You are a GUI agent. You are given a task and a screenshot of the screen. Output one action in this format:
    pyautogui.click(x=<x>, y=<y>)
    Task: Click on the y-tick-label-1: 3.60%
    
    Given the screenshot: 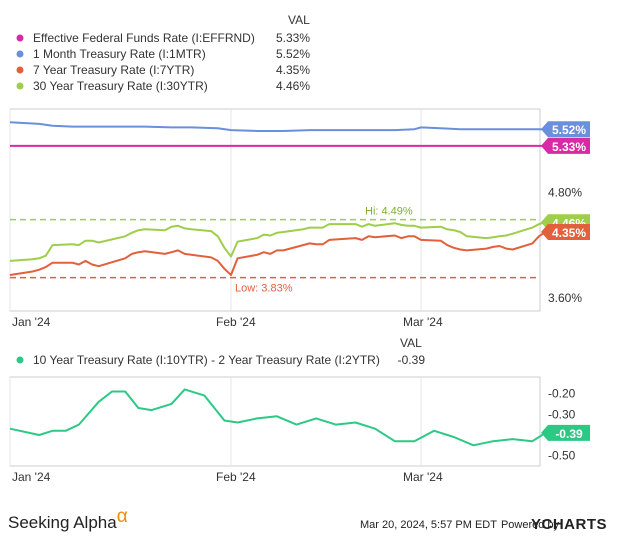 What is the action you would take?
    pyautogui.click(x=565, y=298)
    